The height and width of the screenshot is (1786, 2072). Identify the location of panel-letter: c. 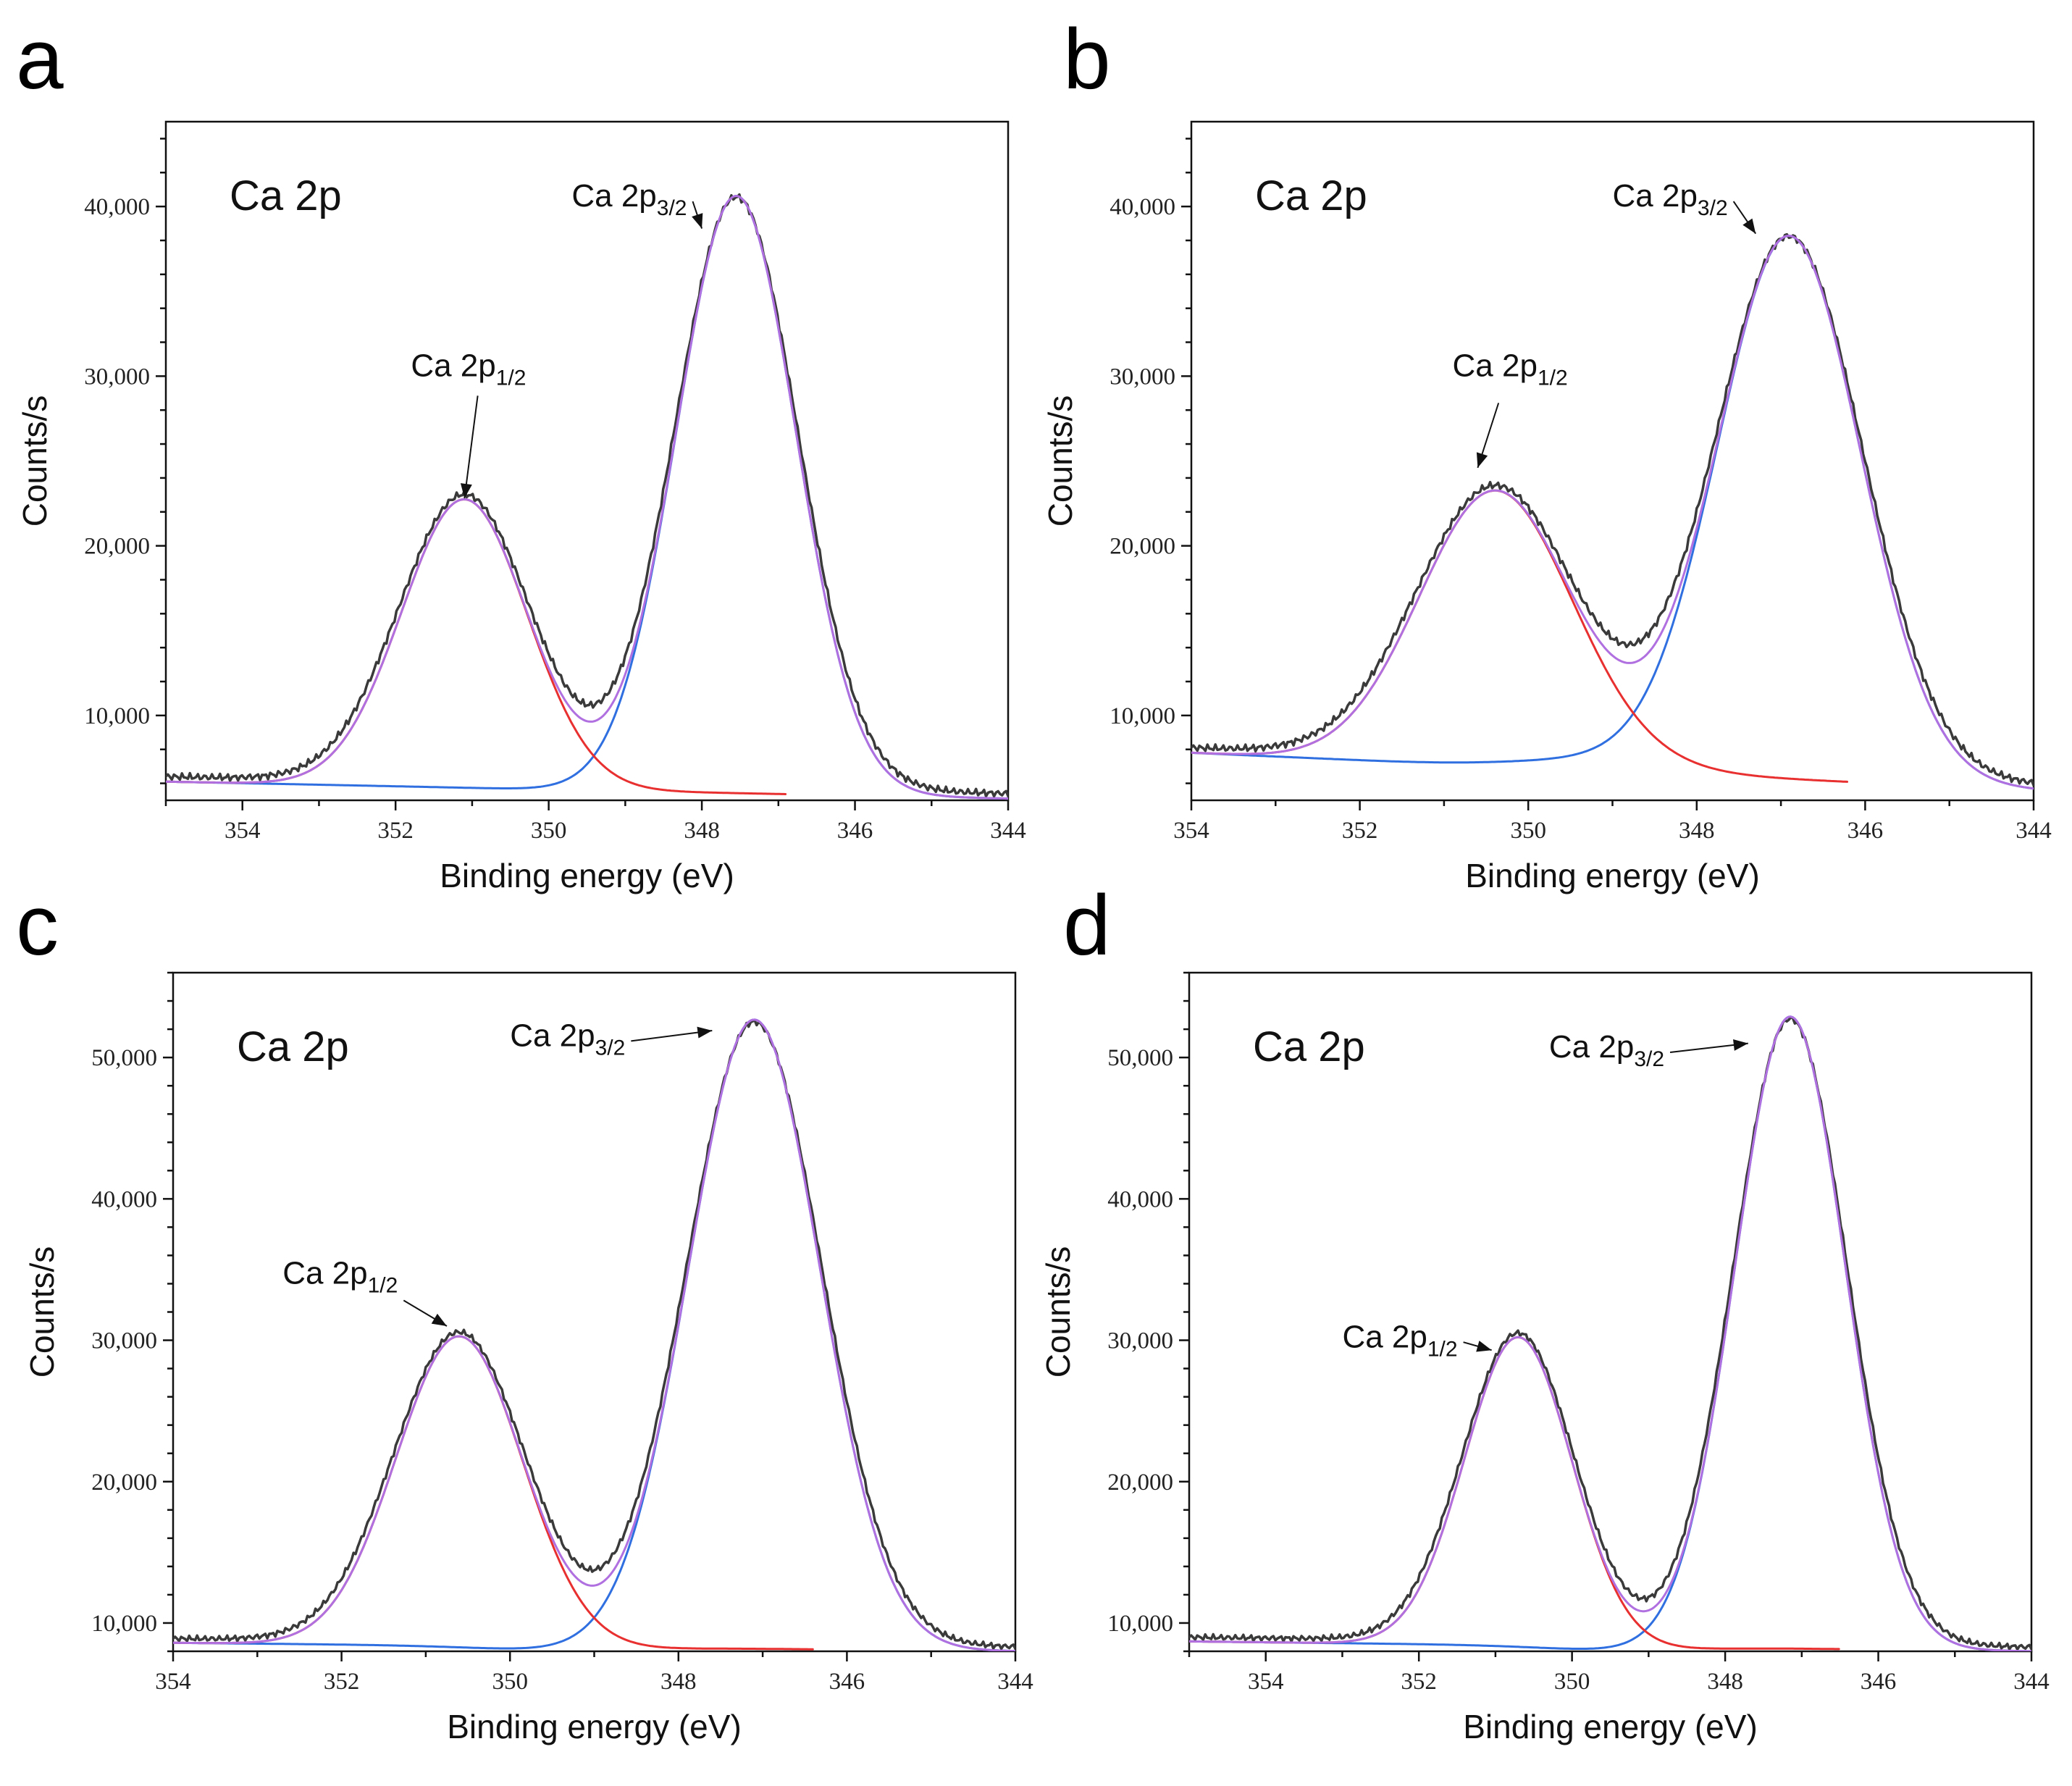
(37, 925).